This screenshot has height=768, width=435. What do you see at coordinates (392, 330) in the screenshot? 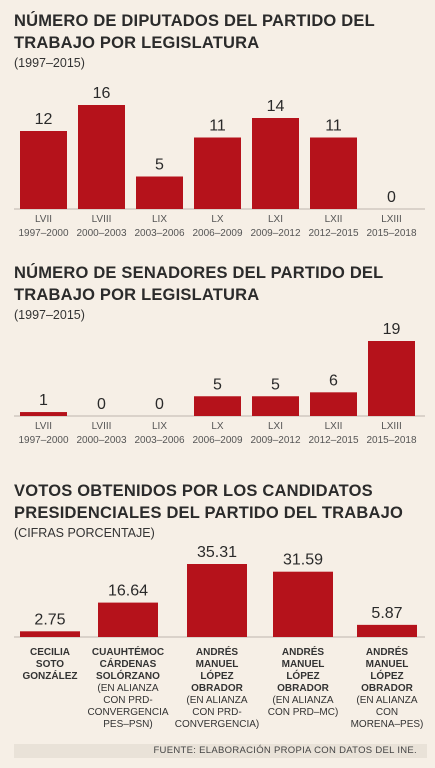
I see `senadores-value-label: 19` at bounding box center [392, 330].